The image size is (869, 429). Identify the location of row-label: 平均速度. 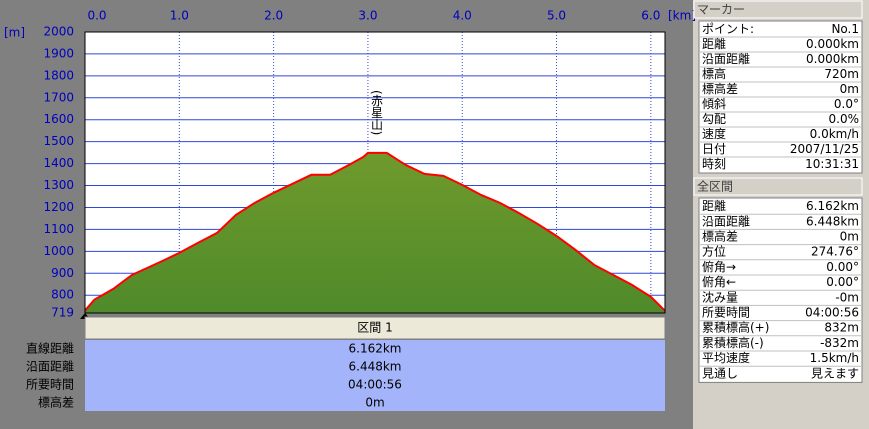
(726, 357).